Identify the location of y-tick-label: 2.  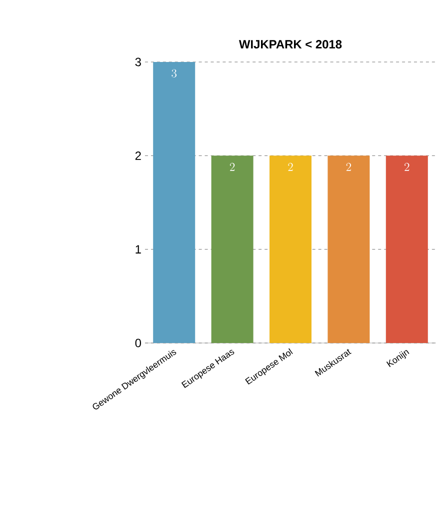
(138, 155).